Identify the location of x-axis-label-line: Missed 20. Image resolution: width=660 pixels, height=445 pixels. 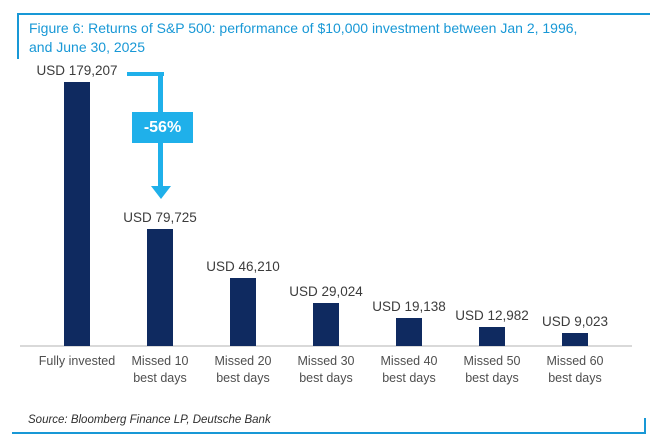
(243, 361).